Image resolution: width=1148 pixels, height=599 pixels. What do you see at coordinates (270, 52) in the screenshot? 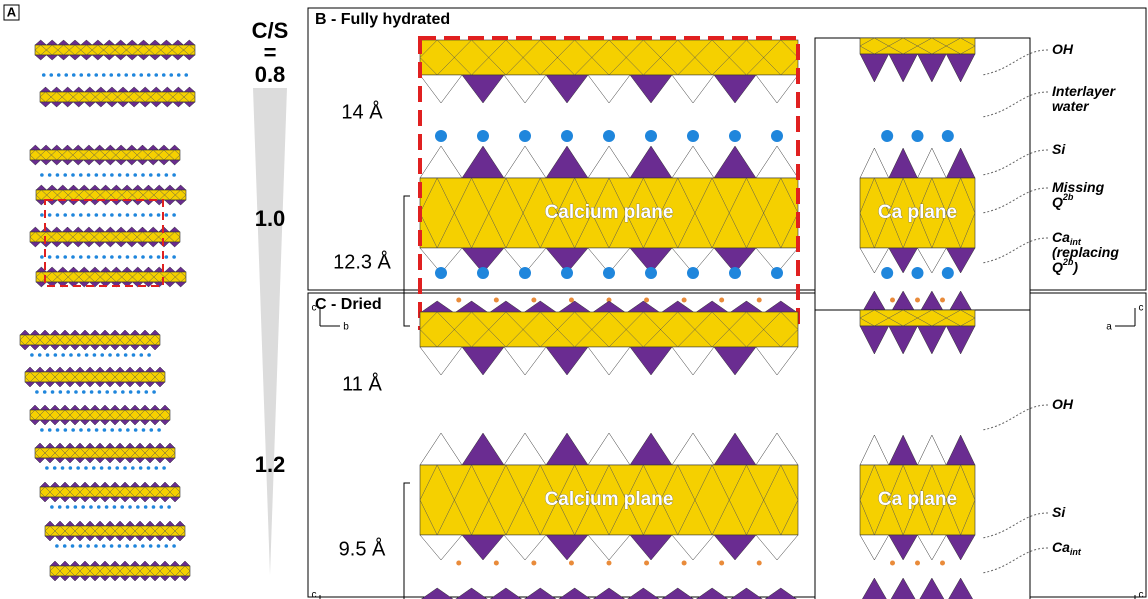
I see `cs-equals: =` at bounding box center [270, 52].